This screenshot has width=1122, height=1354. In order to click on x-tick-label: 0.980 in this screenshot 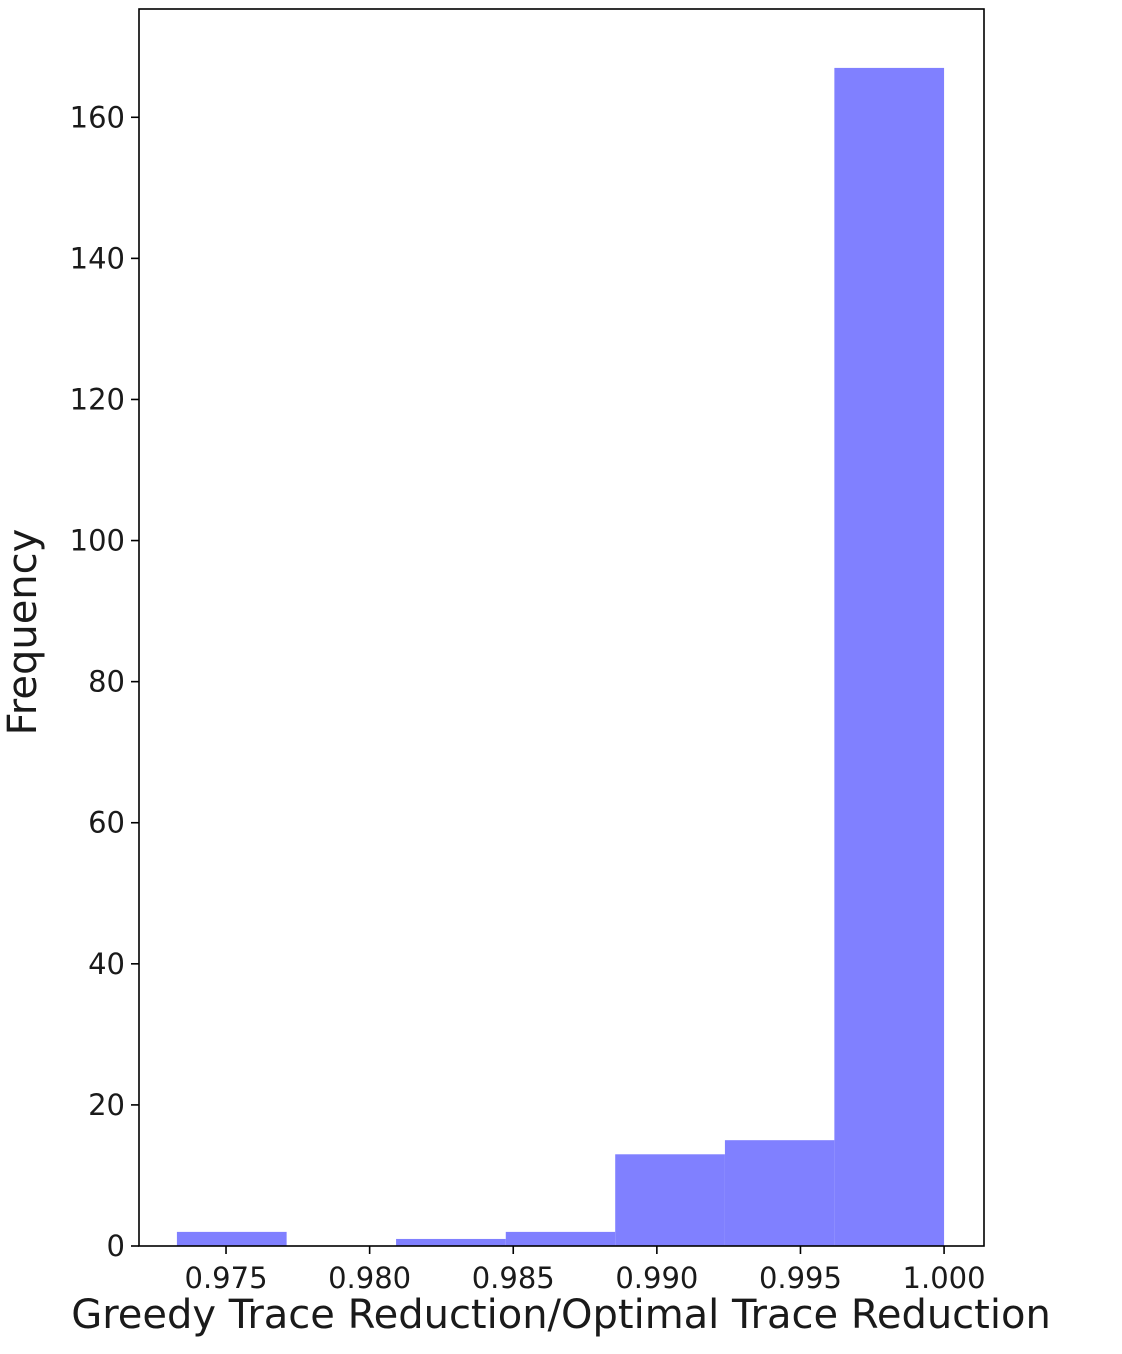, I will do `click(369, 1278)`.